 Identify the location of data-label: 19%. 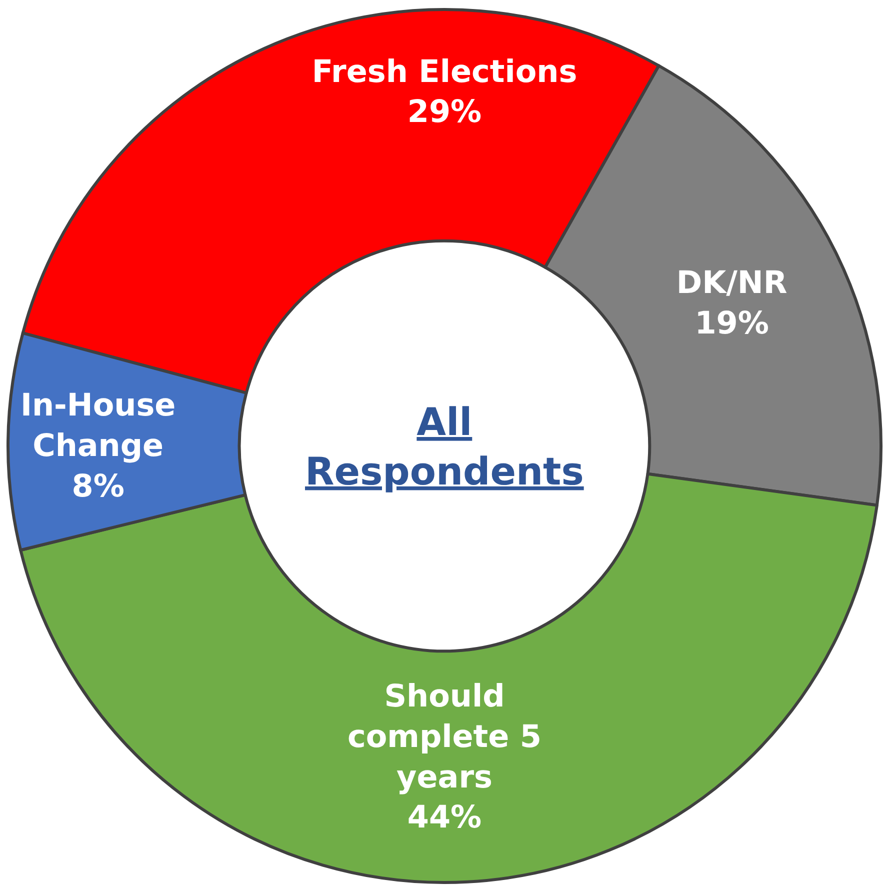
(731, 324).